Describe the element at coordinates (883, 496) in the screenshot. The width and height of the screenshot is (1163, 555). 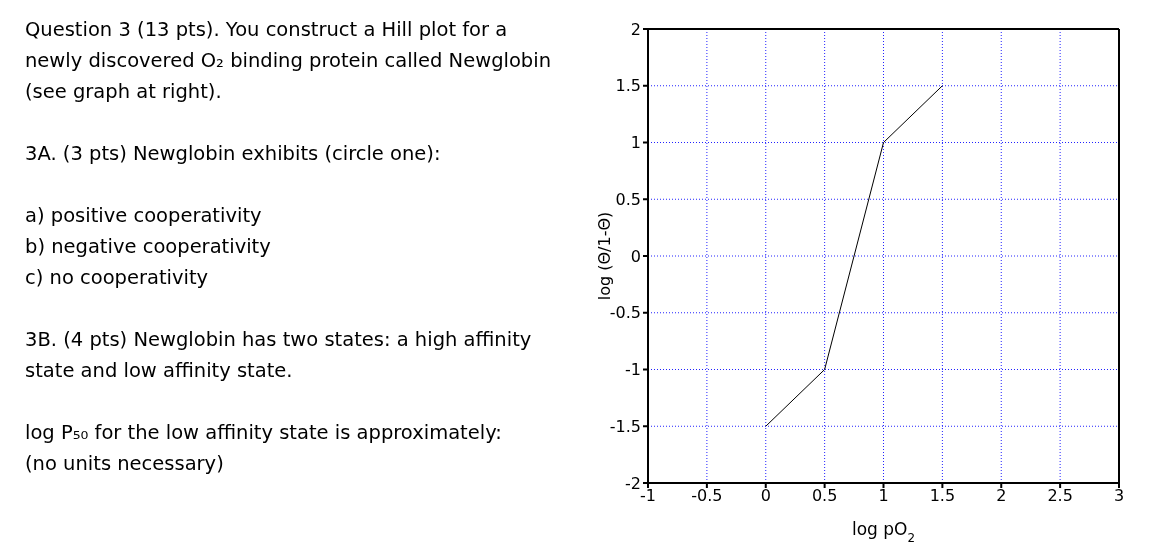
I see `x-tick-label: 1` at that location.